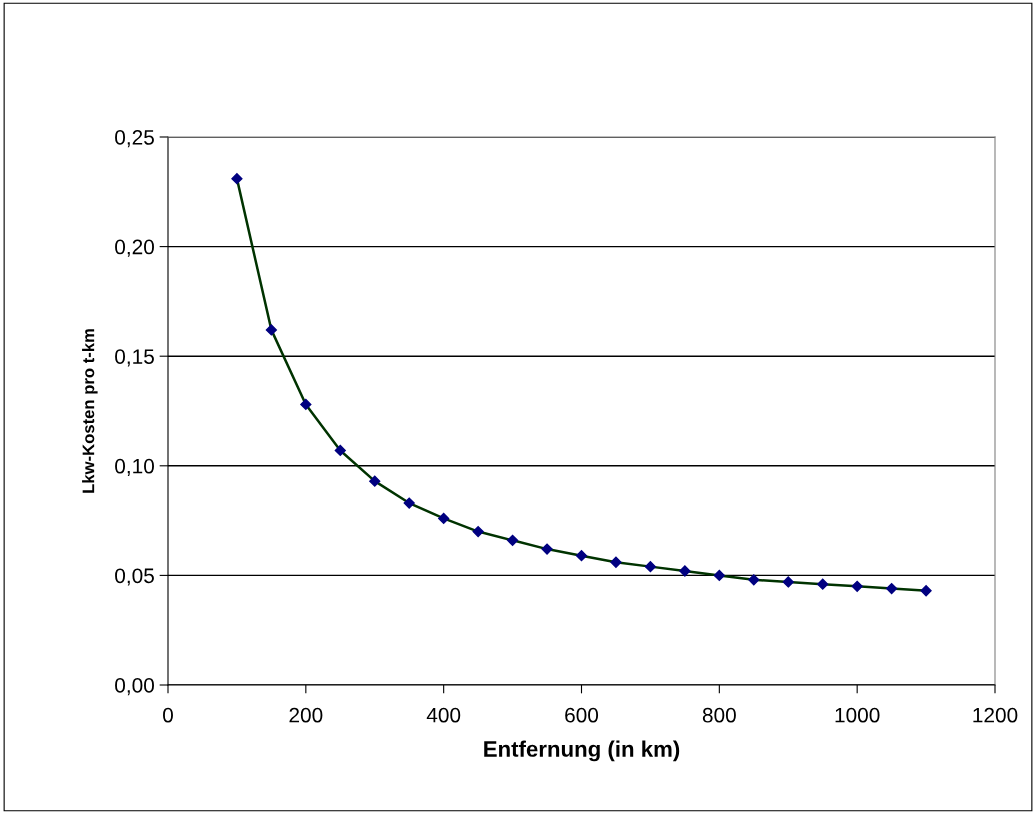 The width and height of the screenshot is (1036, 814). What do you see at coordinates (857, 715) in the screenshot?
I see `x-tick-label: 1000` at bounding box center [857, 715].